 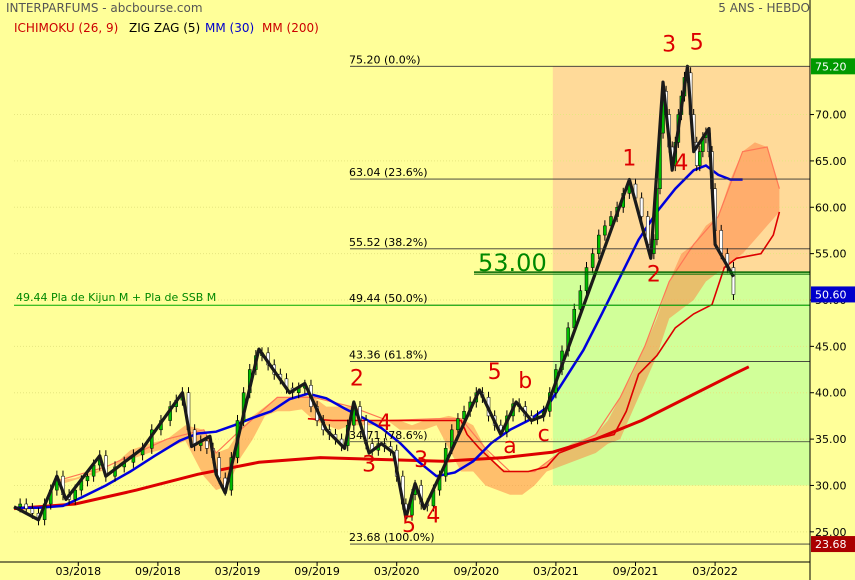 I want to click on x-tick-label: 09/2018, so click(x=158, y=571).